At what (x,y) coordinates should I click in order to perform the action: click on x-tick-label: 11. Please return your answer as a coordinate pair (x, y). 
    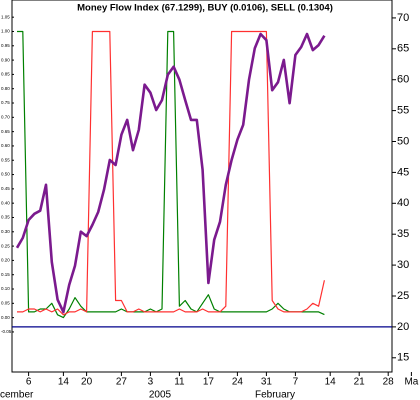
    Looking at the image, I should click on (179, 382).